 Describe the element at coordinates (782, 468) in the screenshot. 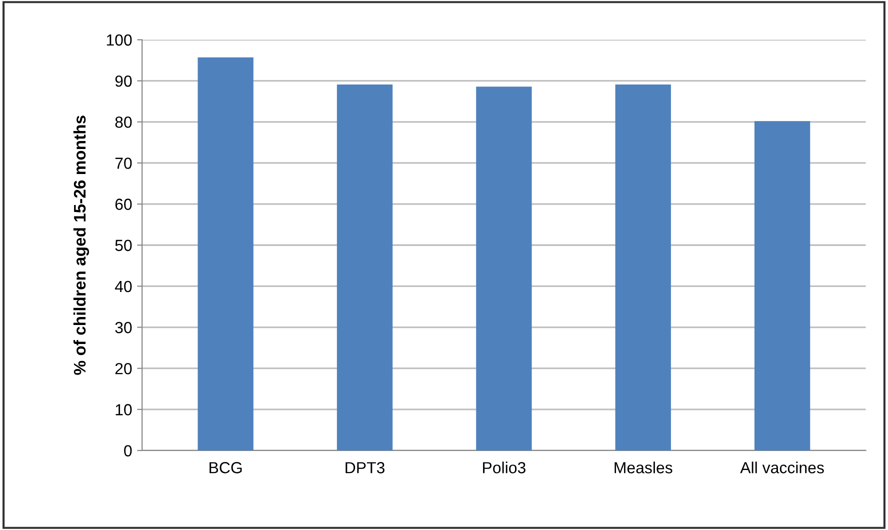

I see `x-tick-label: All vaccines` at that location.